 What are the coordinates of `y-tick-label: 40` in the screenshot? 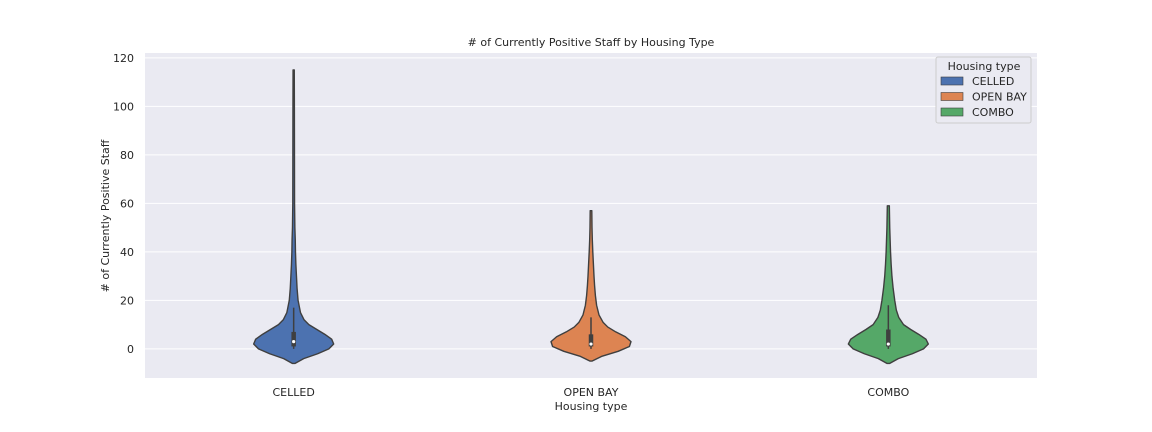 It's located at (127, 252).